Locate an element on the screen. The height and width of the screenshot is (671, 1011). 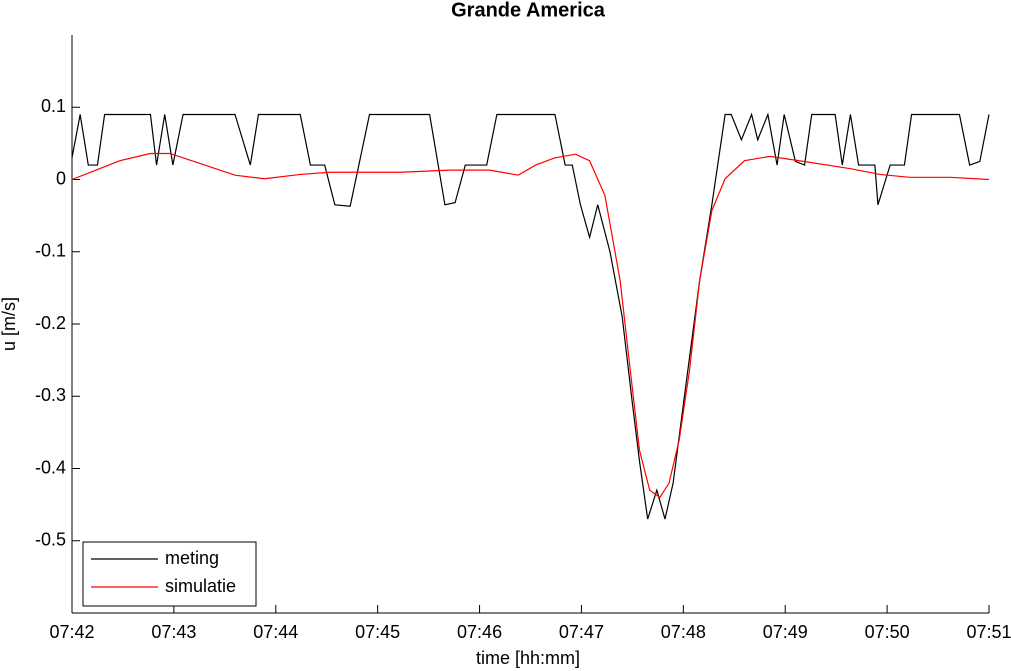
y-axis-label: u [m/s] is located at coordinates (9, 324).